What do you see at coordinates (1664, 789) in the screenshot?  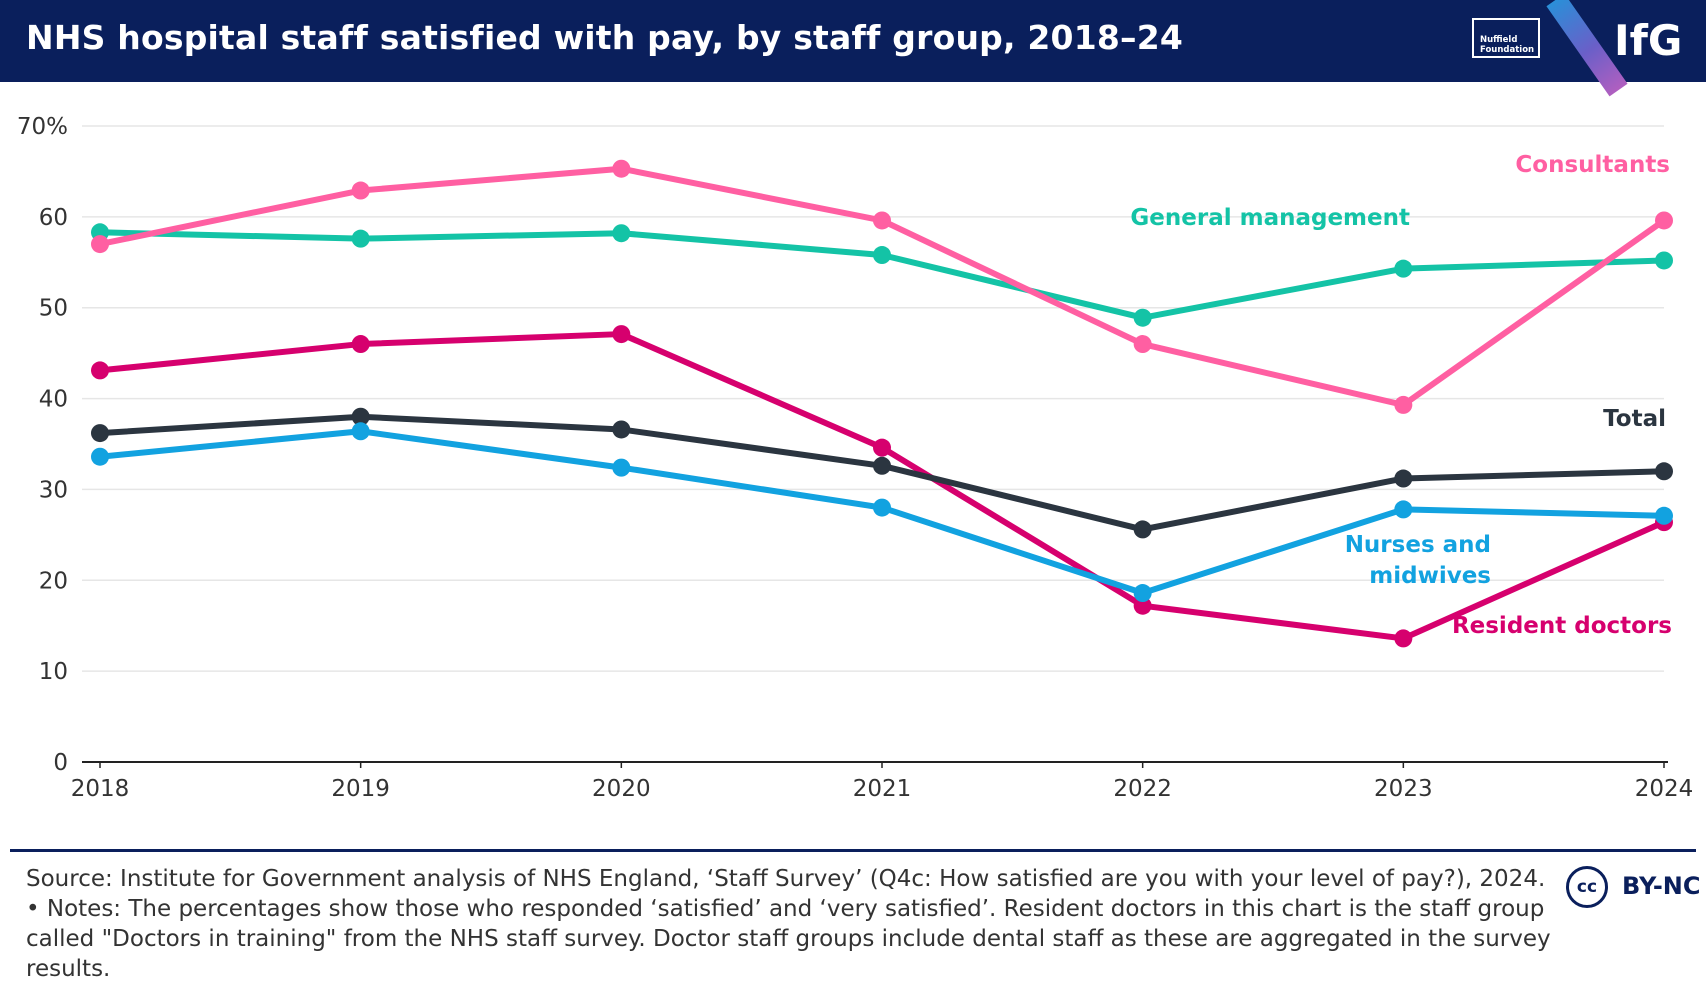 I see `x-tick-label: 2024` at bounding box center [1664, 789].